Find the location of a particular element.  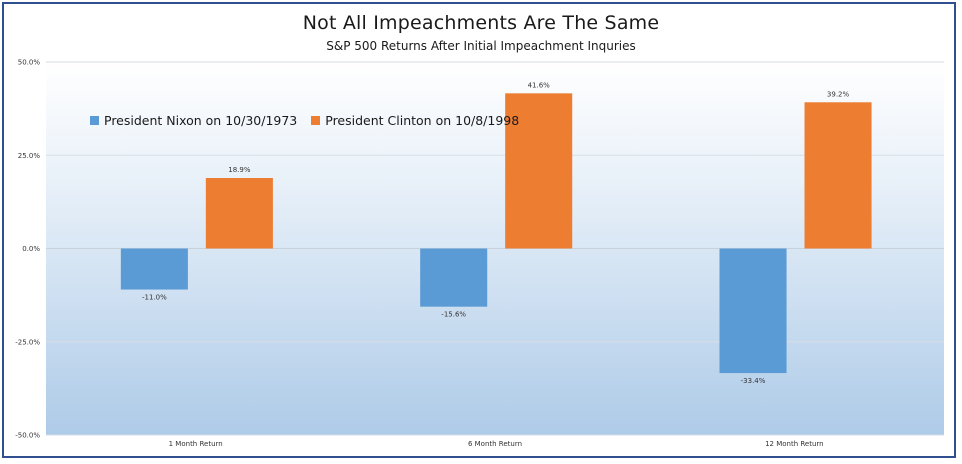

data-label: 18.9% is located at coordinates (239, 170).